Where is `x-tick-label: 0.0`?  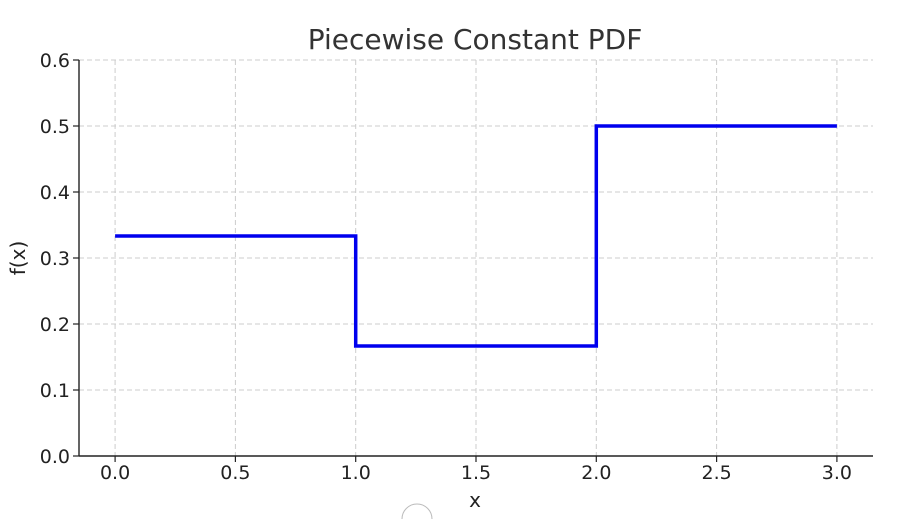 x-tick-label: 0.0 is located at coordinates (115, 473).